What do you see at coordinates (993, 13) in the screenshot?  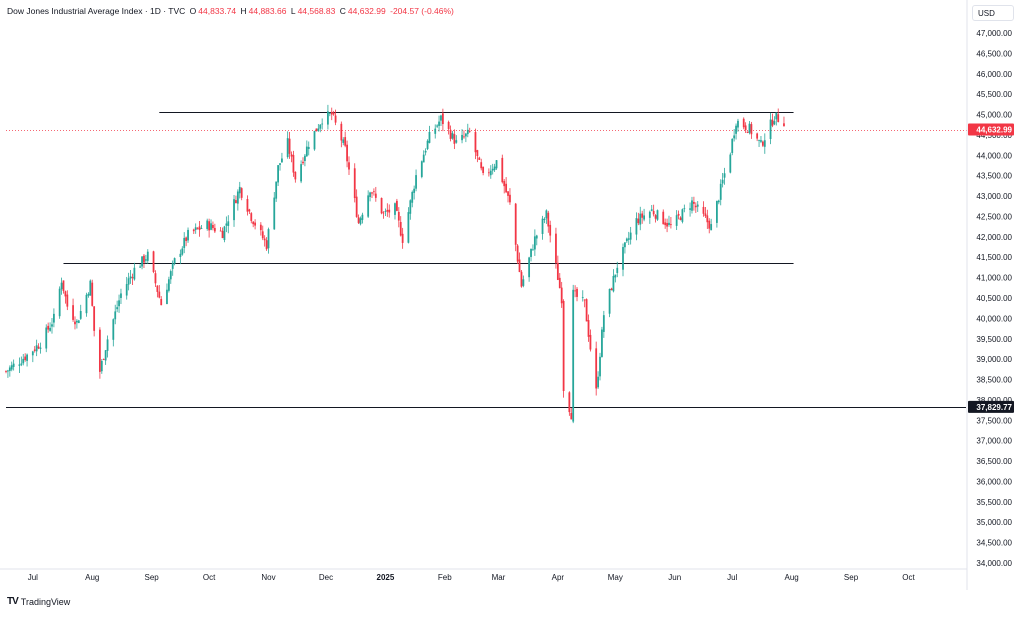 I see `currency-button: USD` at bounding box center [993, 13].